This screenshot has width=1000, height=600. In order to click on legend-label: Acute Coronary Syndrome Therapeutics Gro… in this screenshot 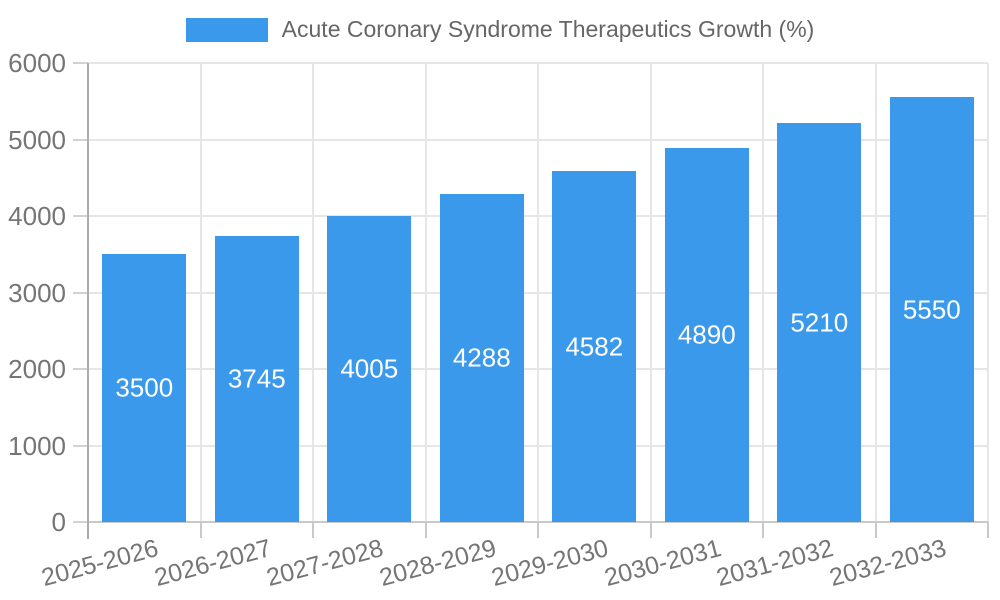, I will do `click(548, 29)`.